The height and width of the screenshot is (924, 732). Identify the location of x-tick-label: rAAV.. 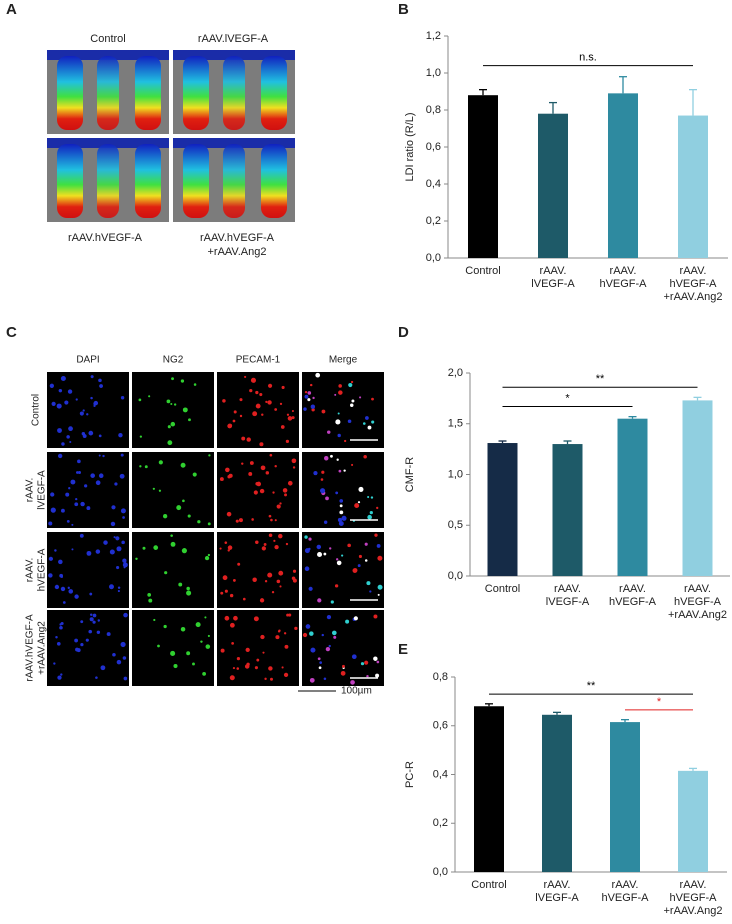
(567, 589).